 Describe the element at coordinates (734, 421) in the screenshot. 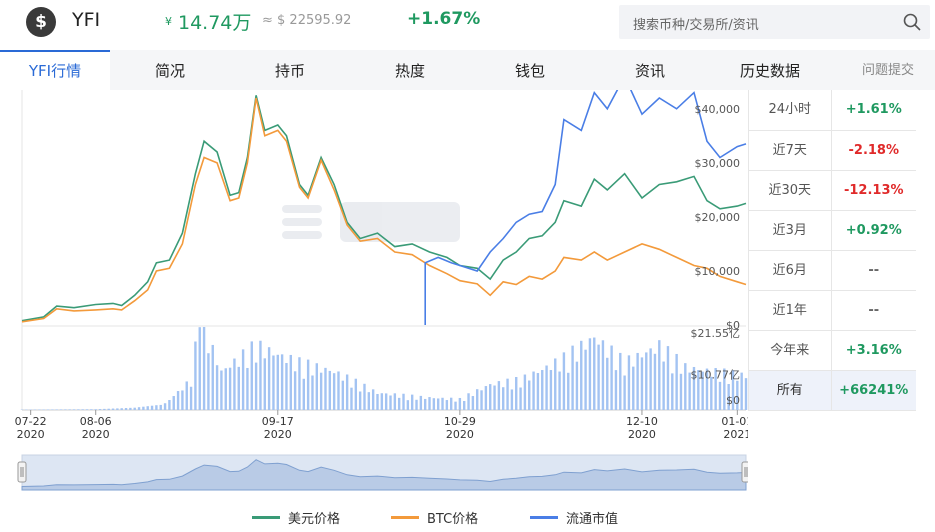

I see `x-tick-date: 01-01` at that location.